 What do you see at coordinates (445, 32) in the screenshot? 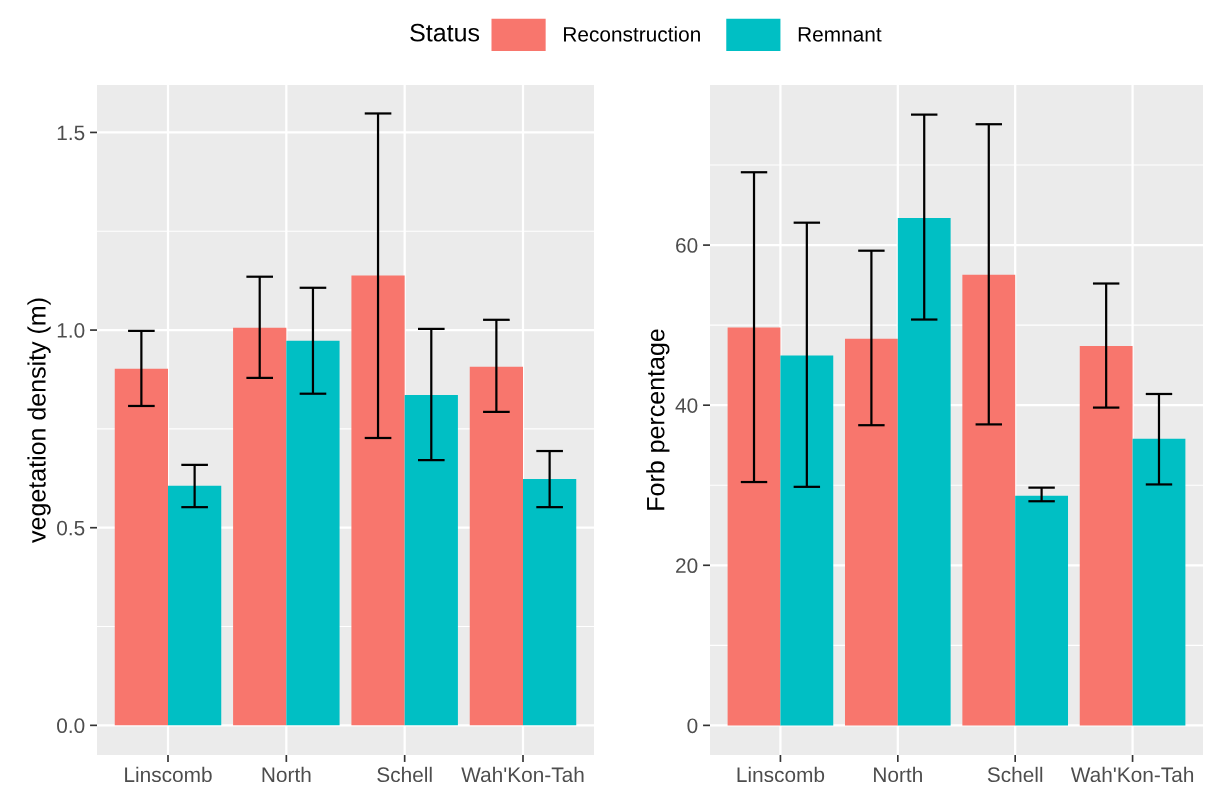
I see `legend-title: Status` at bounding box center [445, 32].